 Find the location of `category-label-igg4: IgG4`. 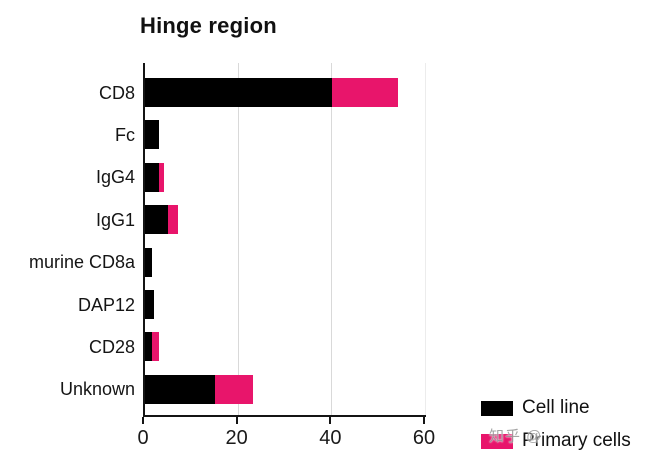

category-label-igg4: IgG4 is located at coordinates (115, 177).